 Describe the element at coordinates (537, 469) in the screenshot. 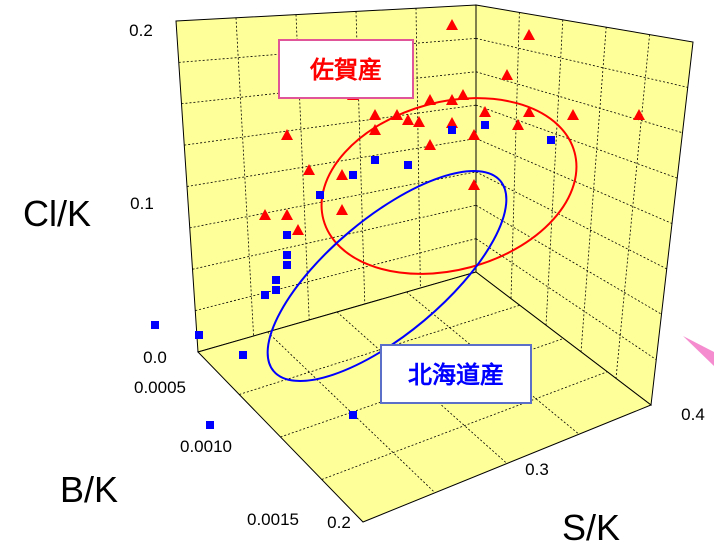

I see `s-tick-0.3: 0.3` at that location.